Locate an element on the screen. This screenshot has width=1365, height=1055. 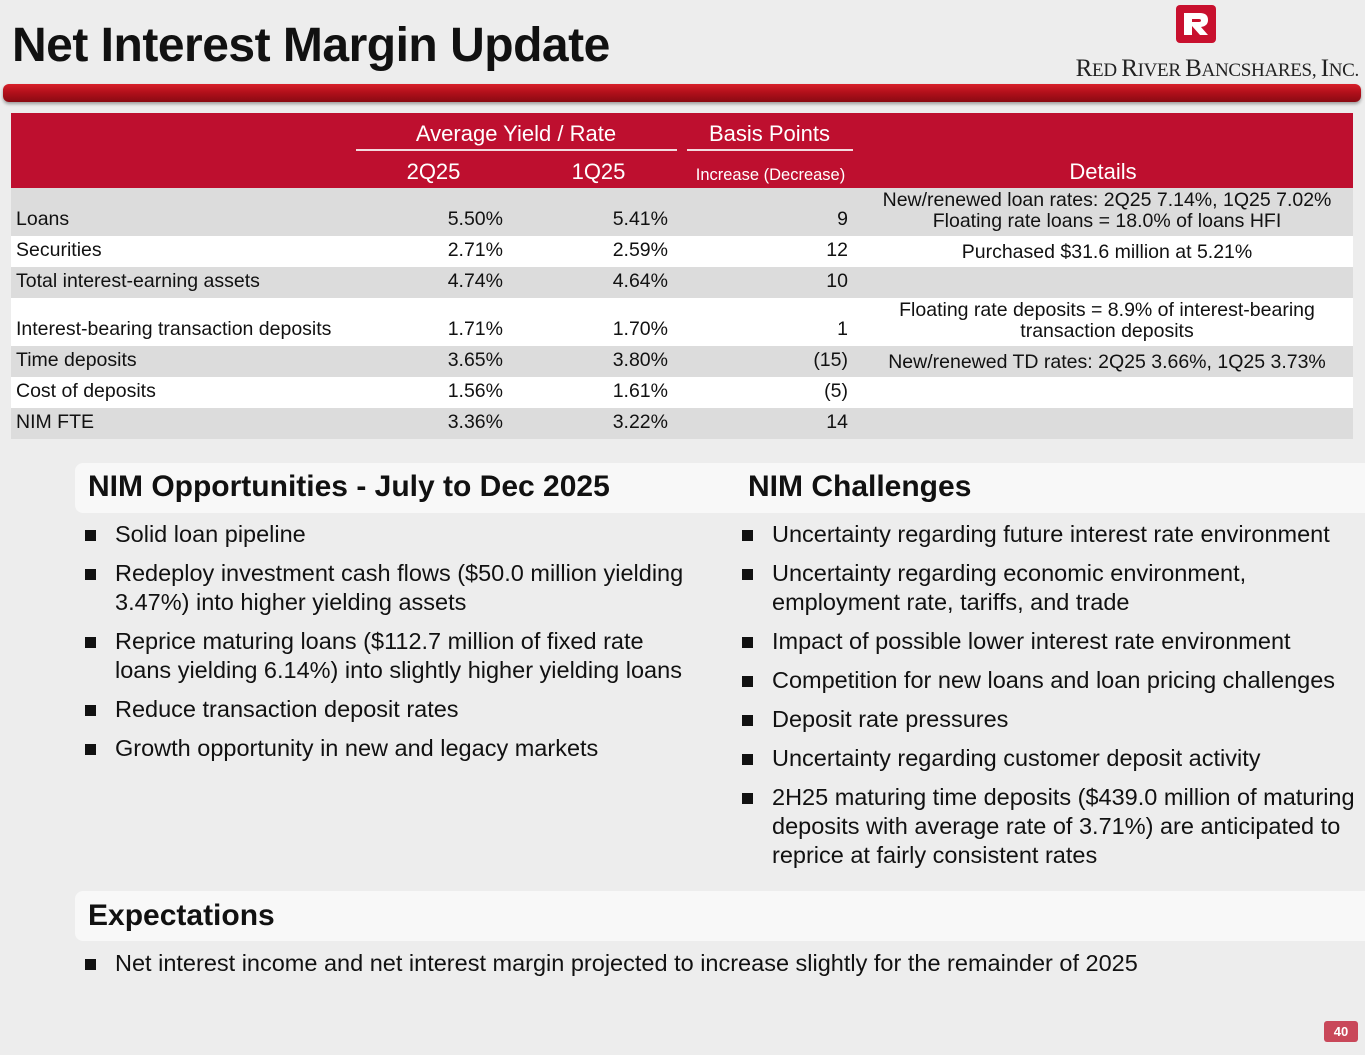
list-item: Deposit rate pressures is located at coordinates (1052, 719).